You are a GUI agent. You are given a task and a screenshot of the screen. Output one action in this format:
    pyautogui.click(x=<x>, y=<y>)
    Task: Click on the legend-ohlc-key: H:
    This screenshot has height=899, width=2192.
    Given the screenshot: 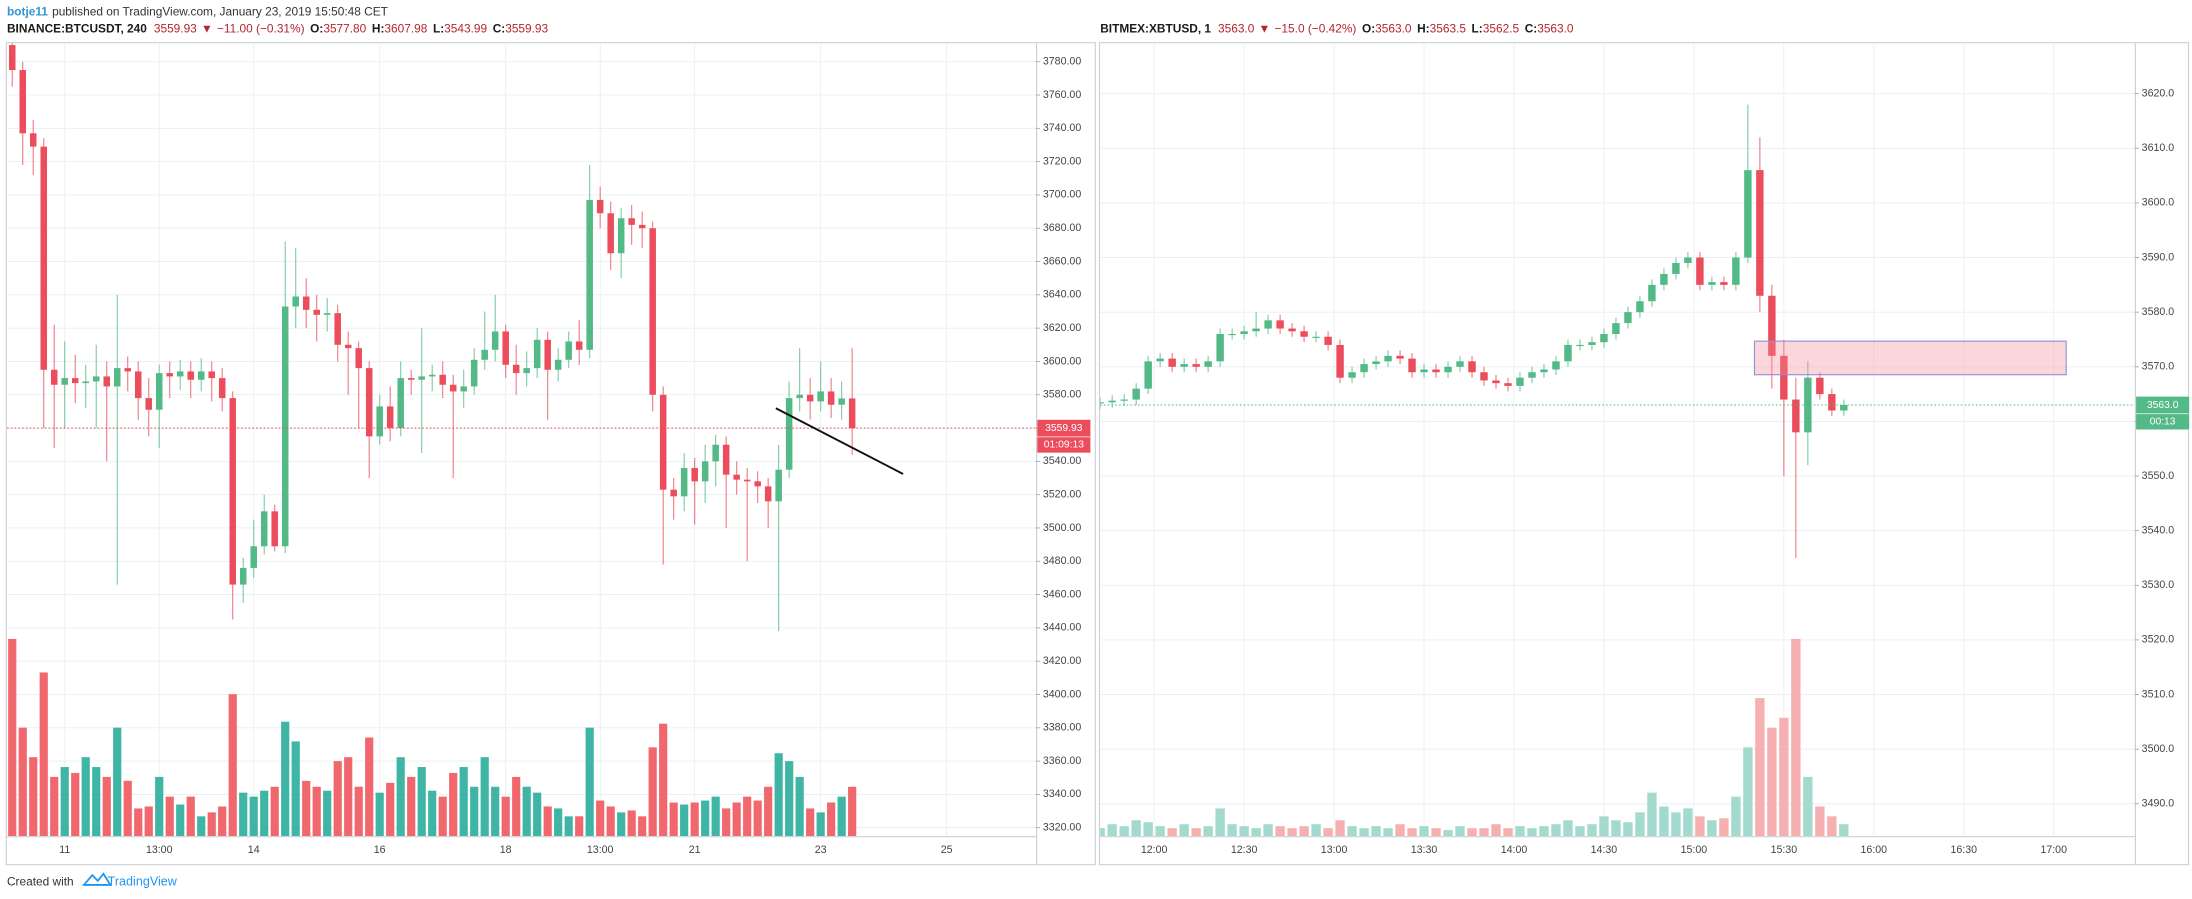 What is the action you would take?
    pyautogui.click(x=1423, y=29)
    